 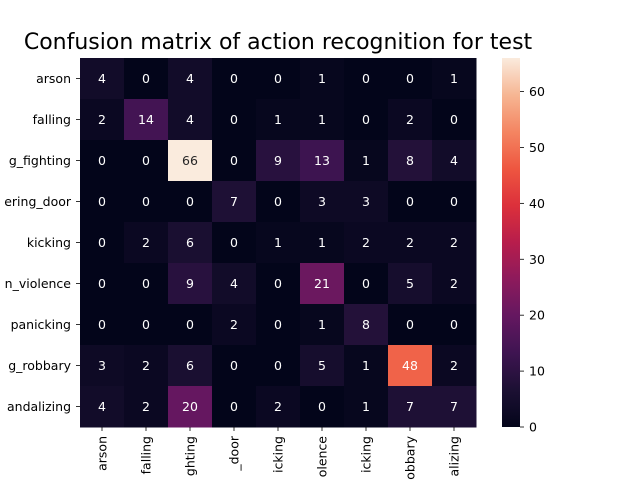 I want to click on cell-value-label: 66, so click(x=190, y=160).